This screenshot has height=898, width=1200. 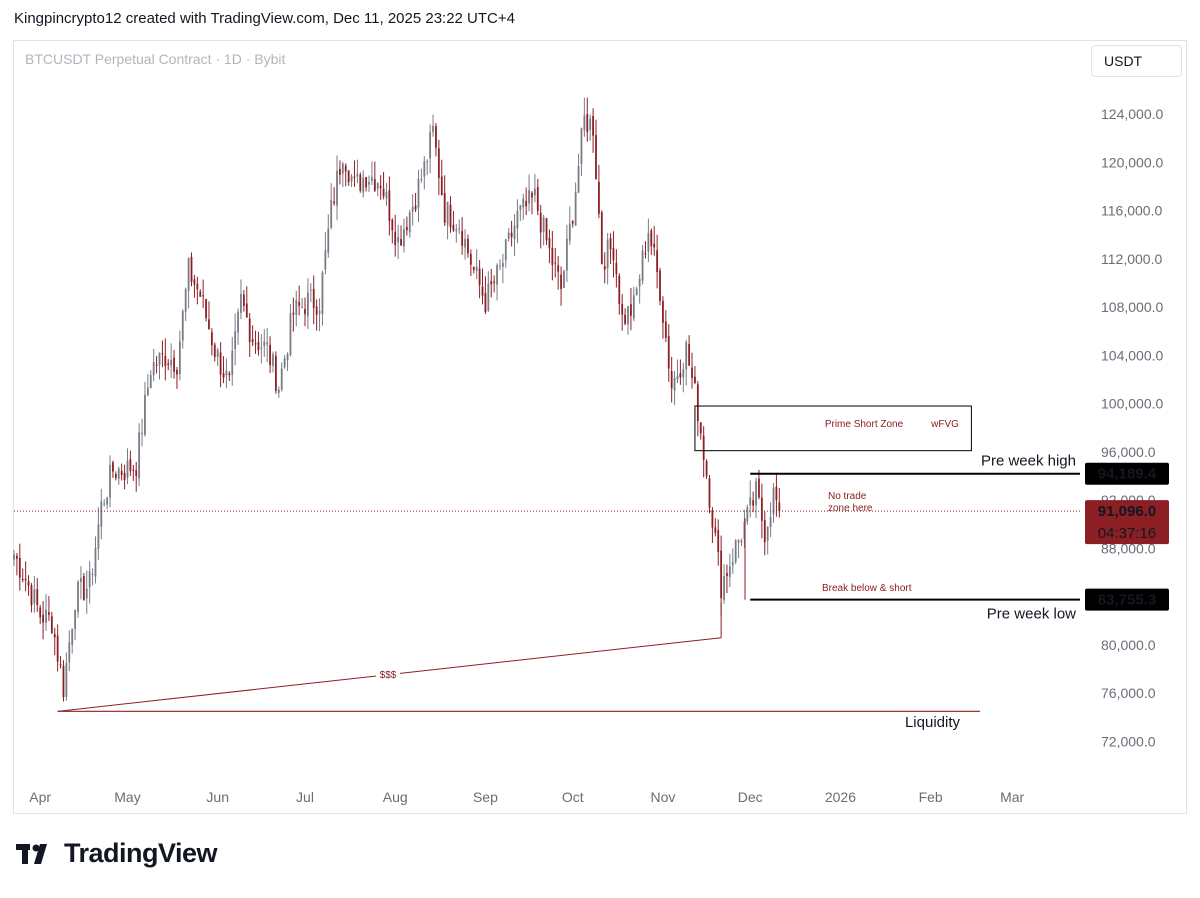 I want to click on x-tick-label: Oct, so click(x=573, y=797).